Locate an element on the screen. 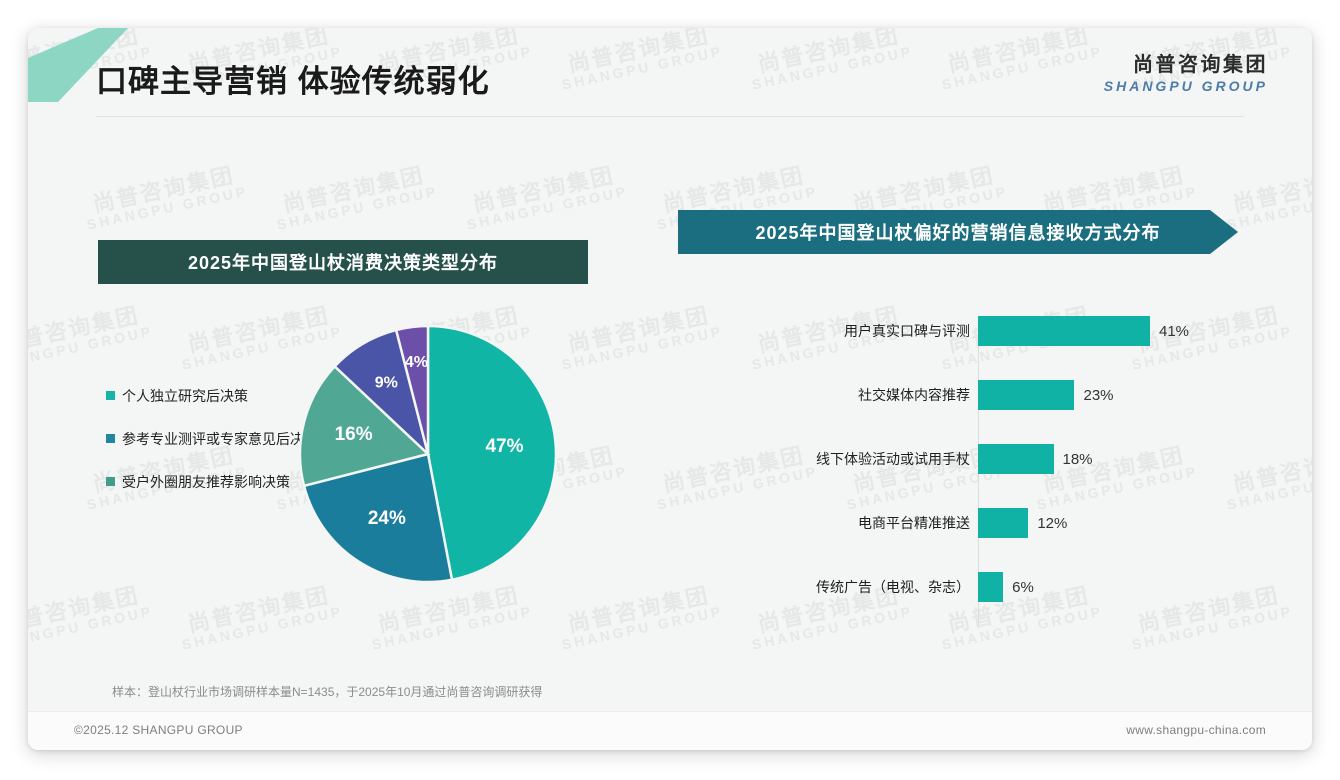 This screenshot has width=1340, height=780. pie-chart-svg: 47% 24% 16% 9% 4% is located at coordinates (428, 454).